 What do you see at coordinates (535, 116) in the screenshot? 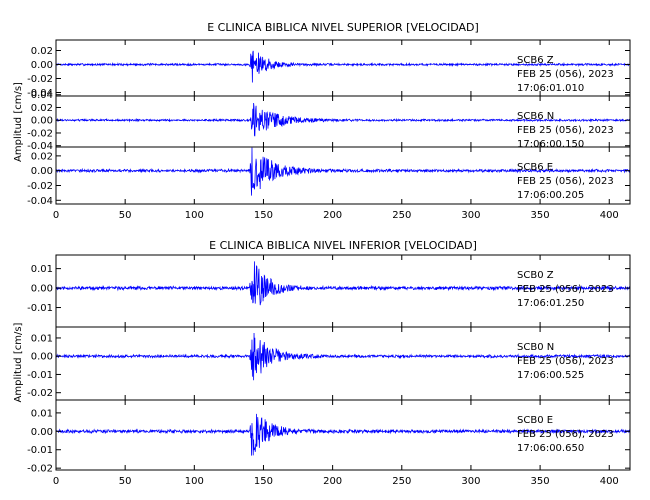
I see `channel-label: SCB6 N` at bounding box center [535, 116].